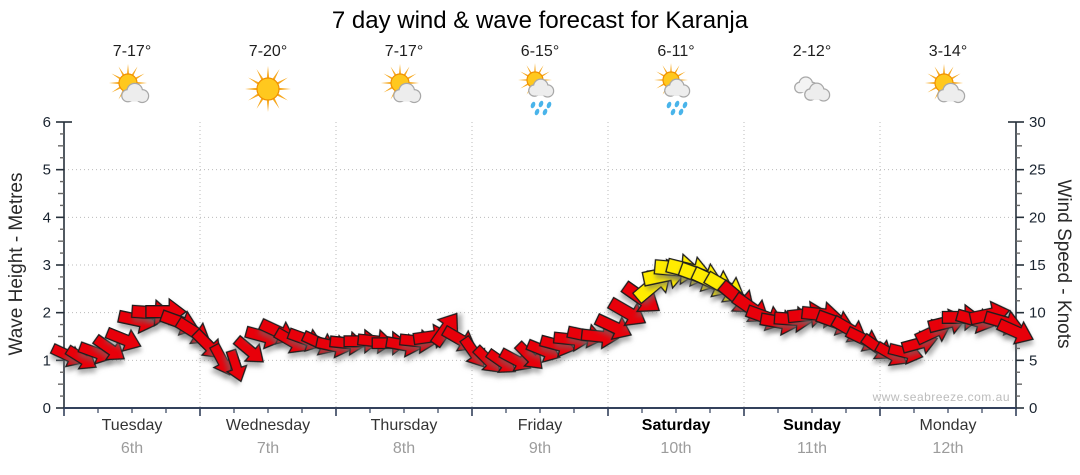 Image resolution: width=1080 pixels, height=475 pixels. What do you see at coordinates (404, 425) in the screenshot?
I see `day-name: Thursday` at bounding box center [404, 425].